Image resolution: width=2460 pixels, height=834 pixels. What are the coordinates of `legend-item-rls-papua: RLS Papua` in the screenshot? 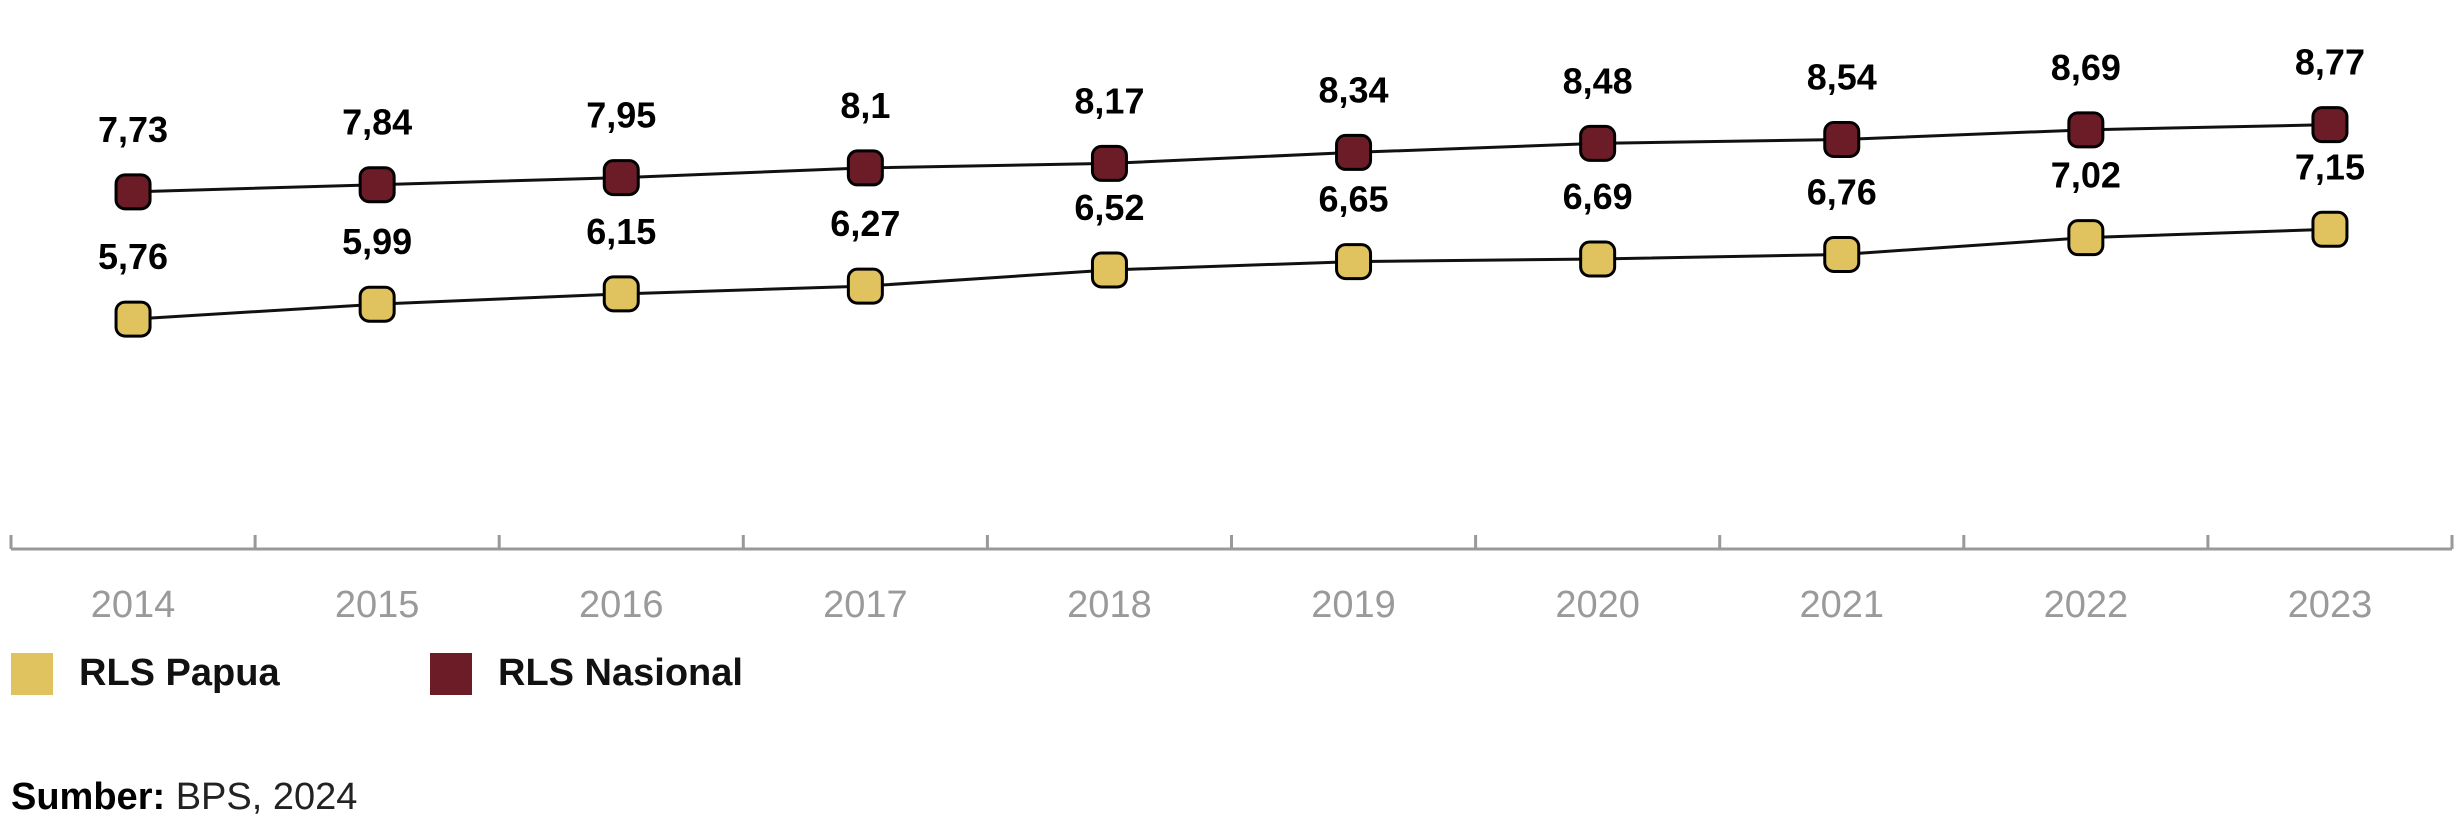 It's located at (145, 673).